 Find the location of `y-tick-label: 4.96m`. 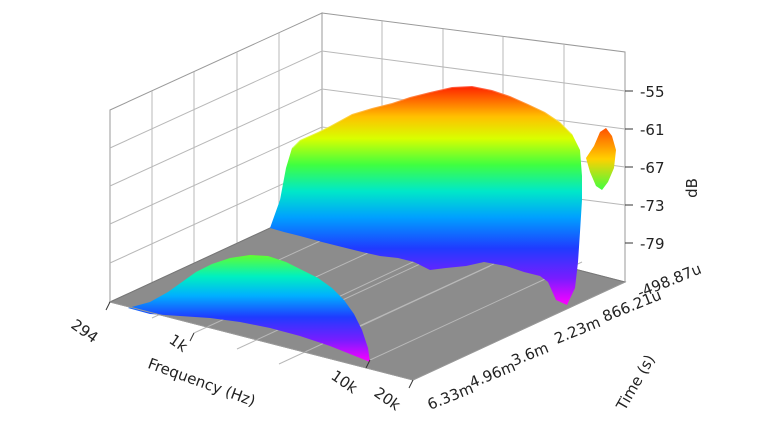

y-tick-label: 4.96m is located at coordinates (492, 374).